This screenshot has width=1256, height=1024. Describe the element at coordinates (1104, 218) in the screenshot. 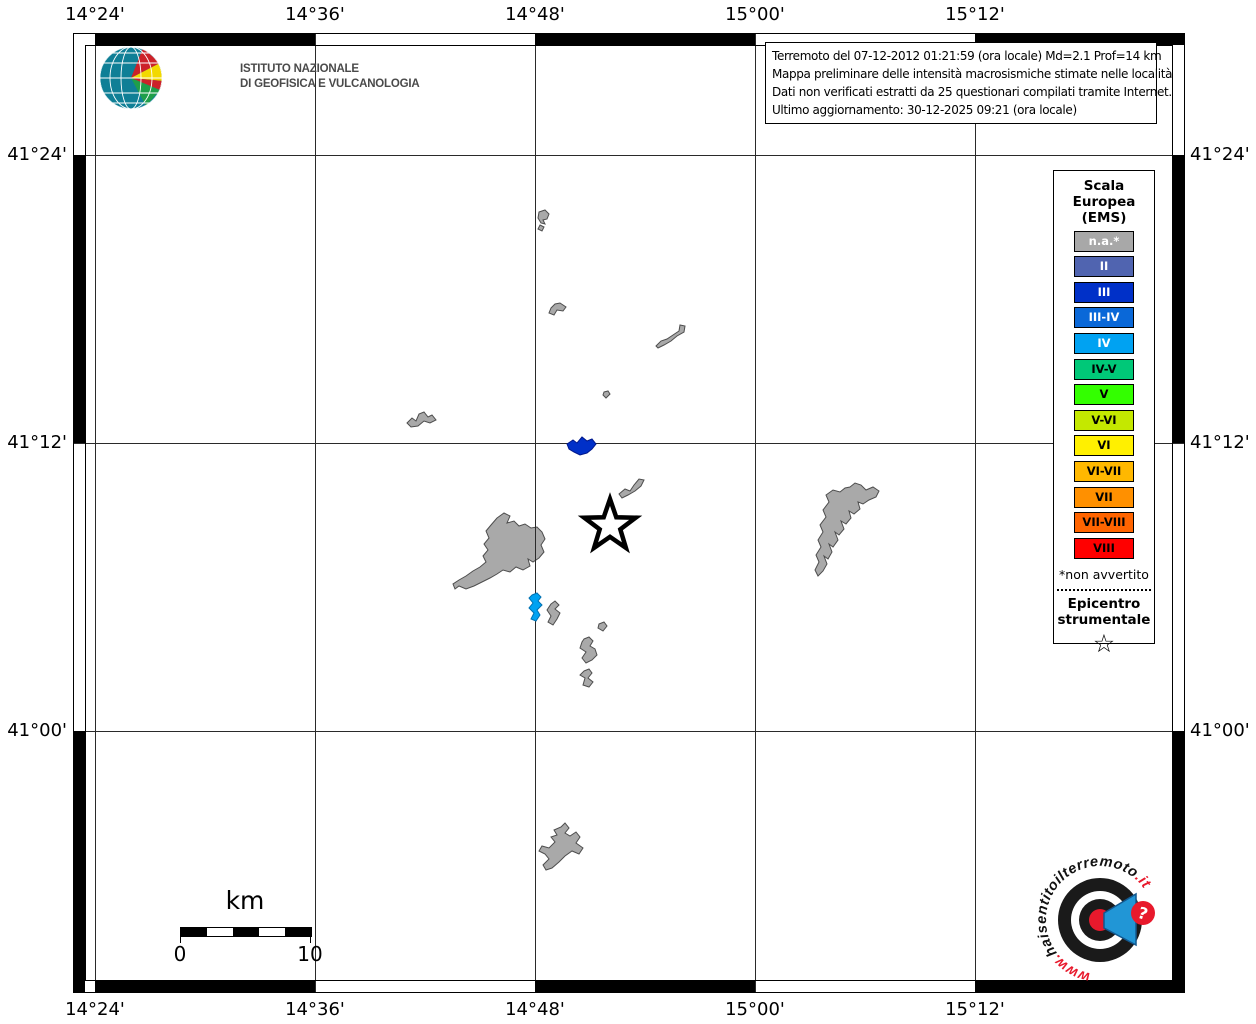

I see `legend-title-line: (EMS)` at that location.